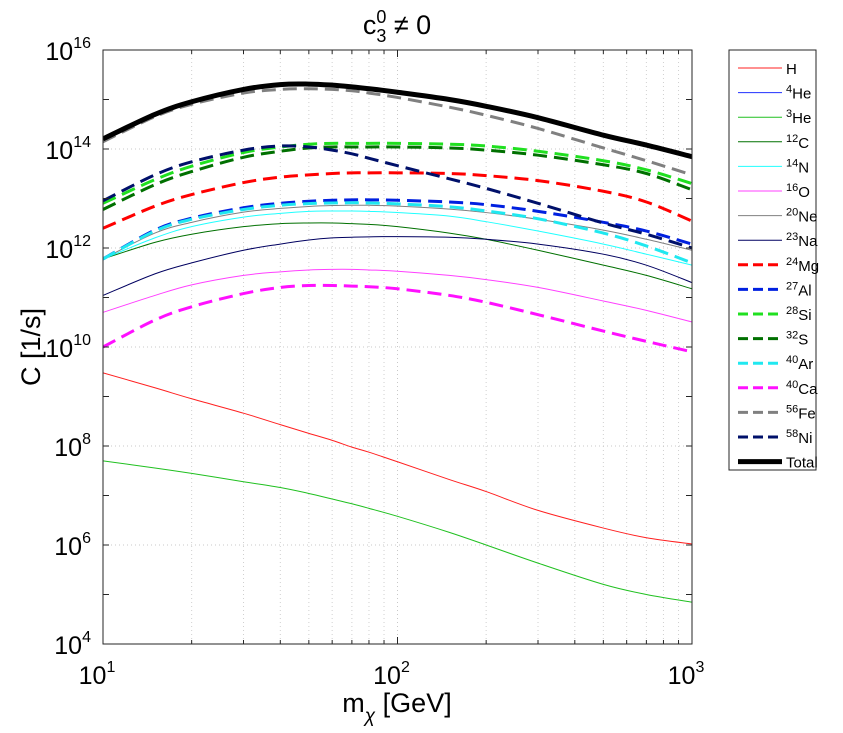 Image resolution: width=843 pixels, height=733 pixels. What do you see at coordinates (773, 166) in the screenshot?
I see `legend-item-14n: 14N` at bounding box center [773, 166].